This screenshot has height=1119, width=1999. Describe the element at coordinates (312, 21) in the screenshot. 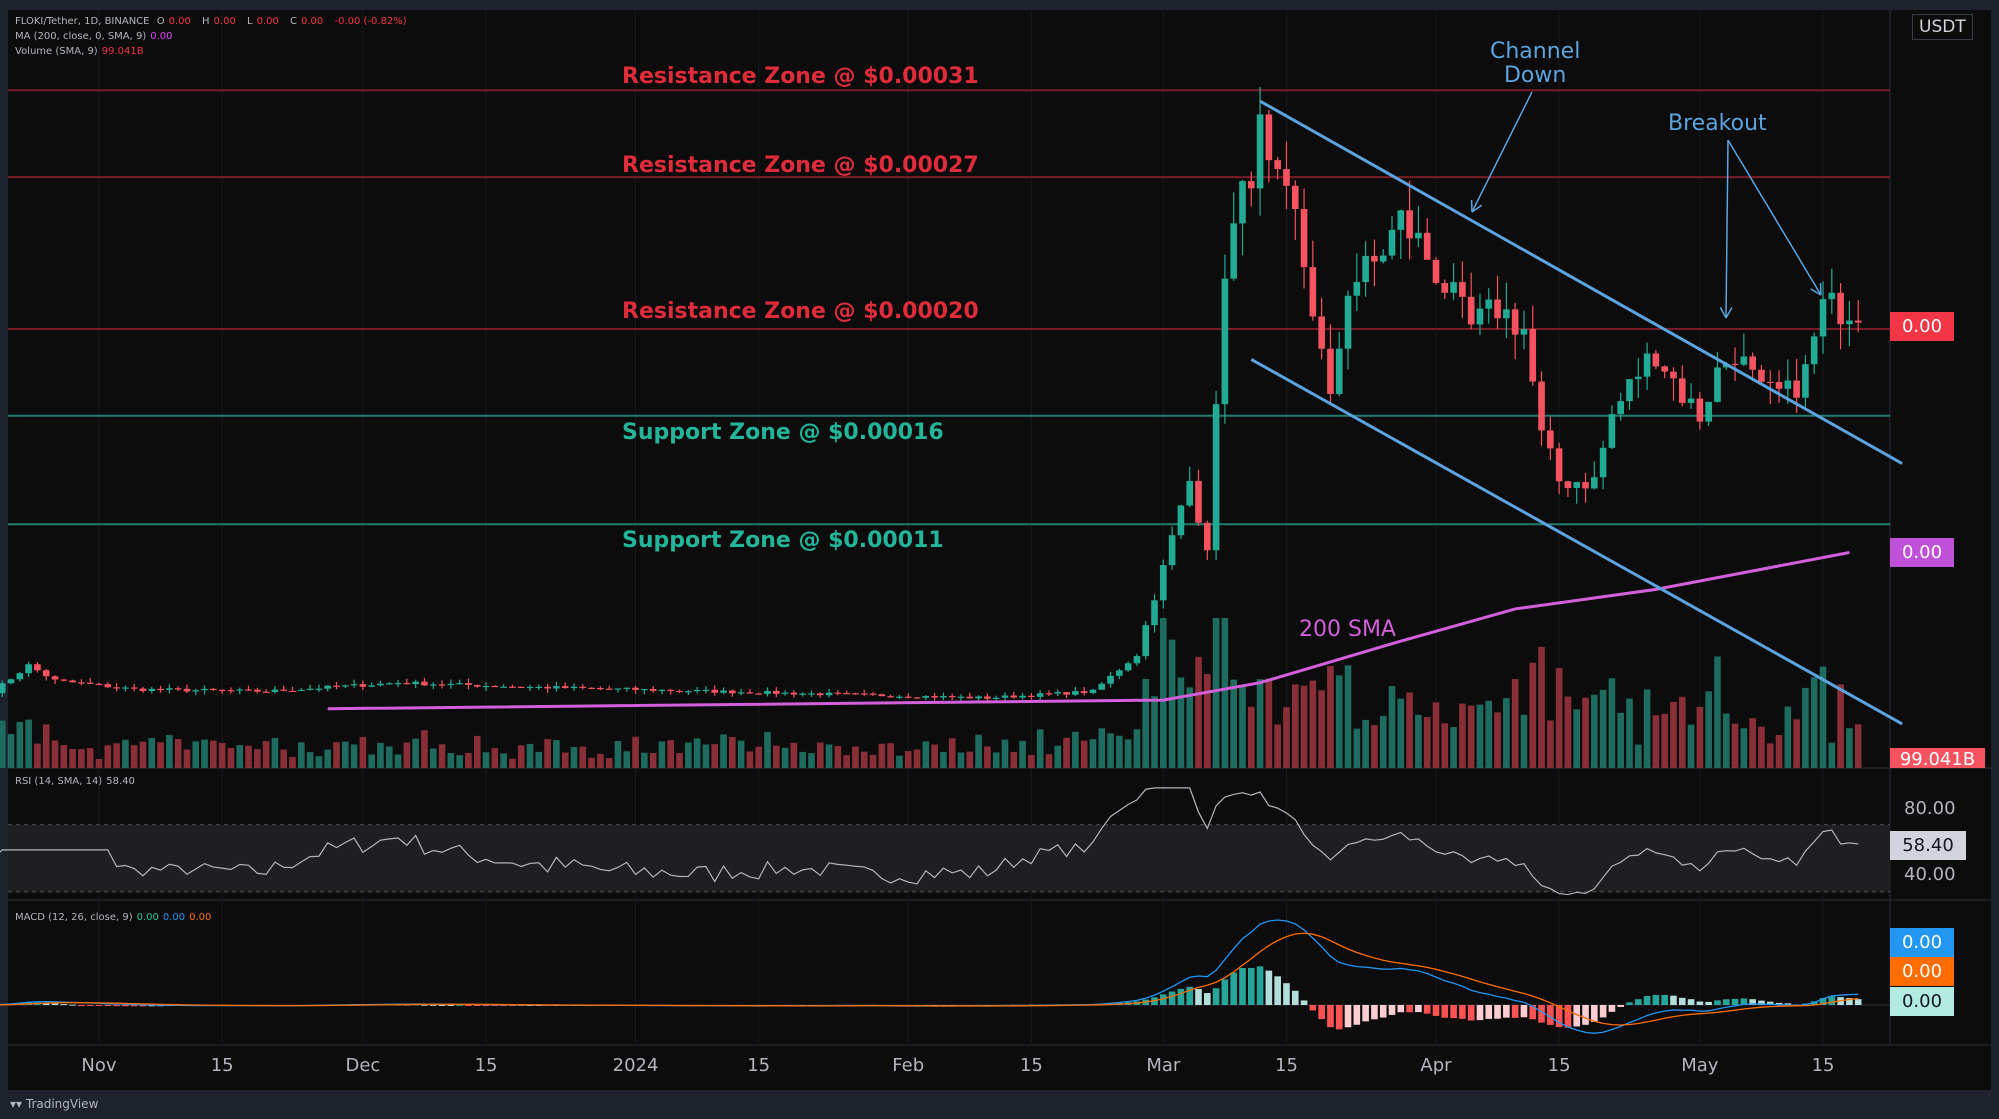

I see `close-value: 0.00` at that location.